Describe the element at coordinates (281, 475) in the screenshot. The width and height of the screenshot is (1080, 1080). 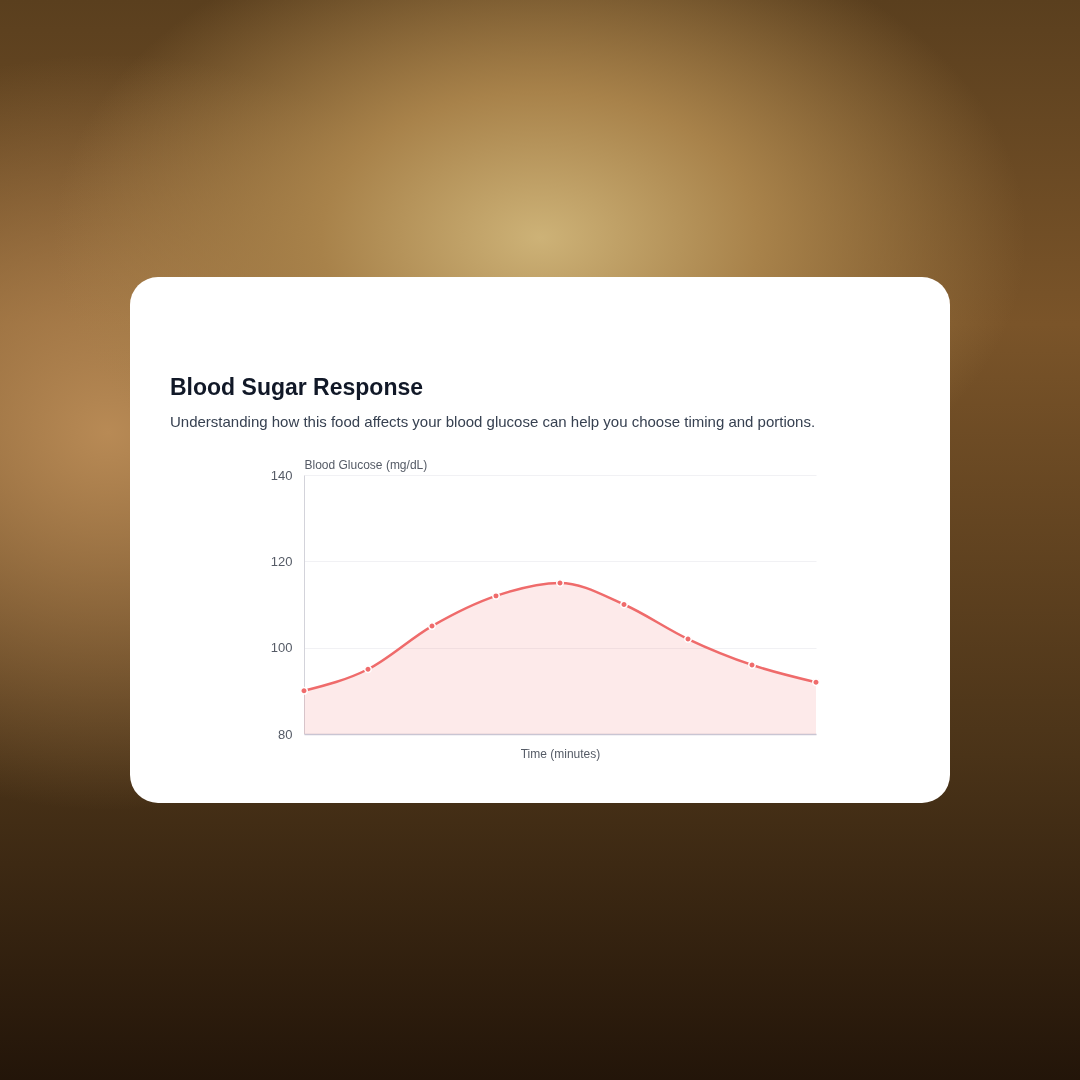
I see `y-tick-label: 140` at that location.